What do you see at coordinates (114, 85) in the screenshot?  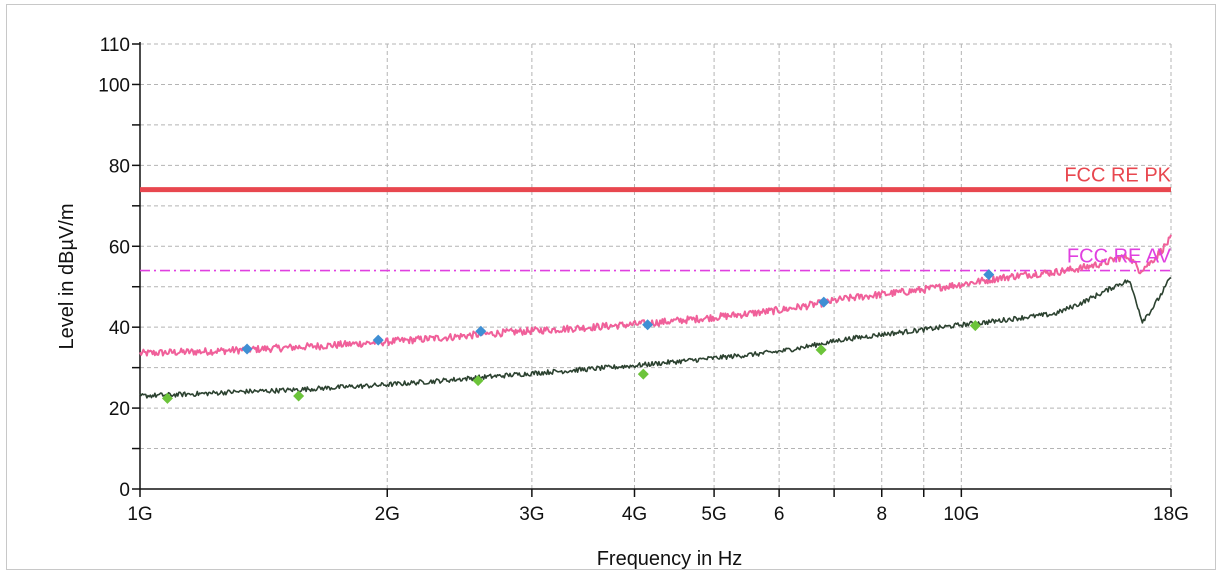 I see `y-tick-label: 100` at bounding box center [114, 85].